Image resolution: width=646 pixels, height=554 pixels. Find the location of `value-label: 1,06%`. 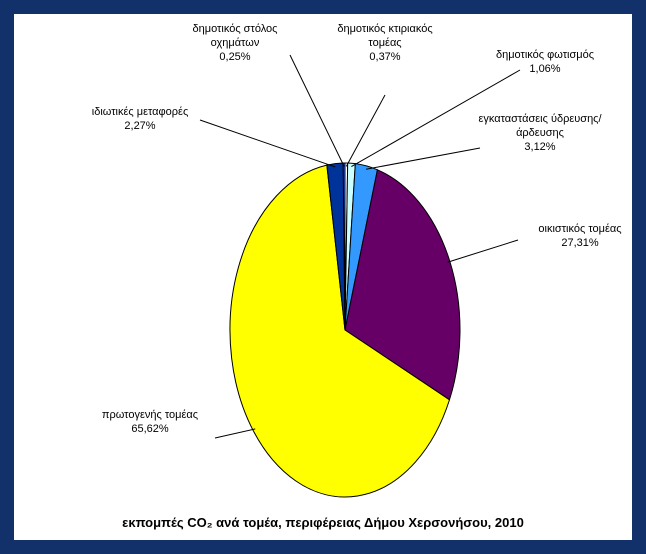

value-label: 1,06% is located at coordinates (545, 69).